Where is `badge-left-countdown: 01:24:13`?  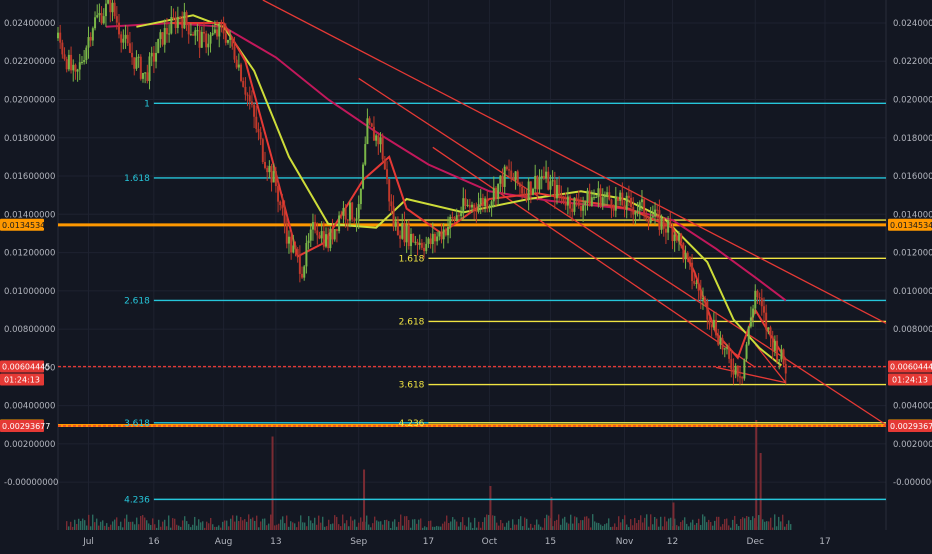
badge-left-countdown: 01:24:13 is located at coordinates (22, 380).